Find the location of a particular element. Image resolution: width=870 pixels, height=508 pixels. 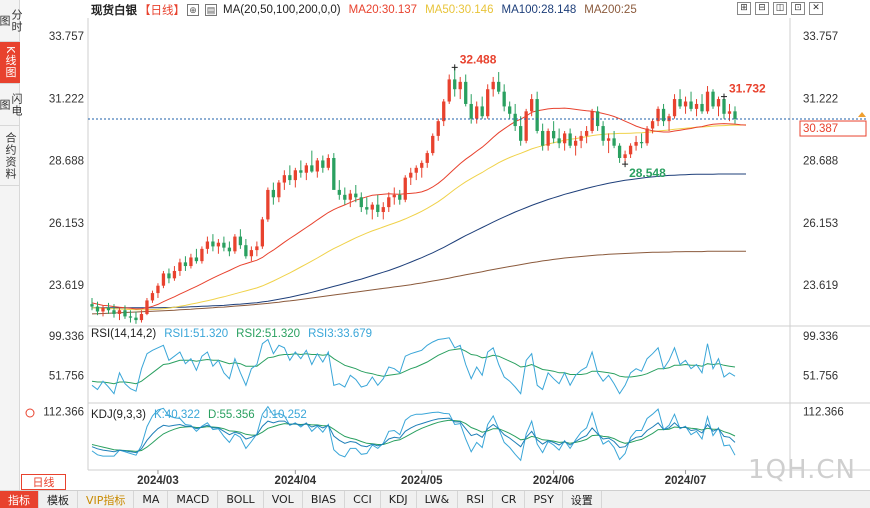

add-icon: ⊕ is located at coordinates (193, 10).